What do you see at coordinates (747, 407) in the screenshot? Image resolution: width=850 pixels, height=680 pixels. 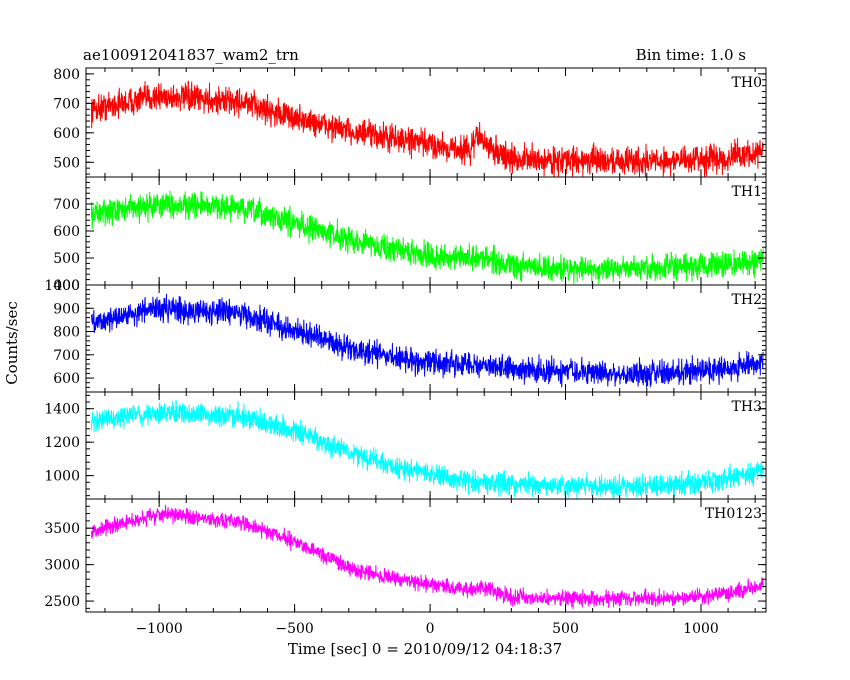 I see `panel-label-th3: TH3` at bounding box center [747, 407].